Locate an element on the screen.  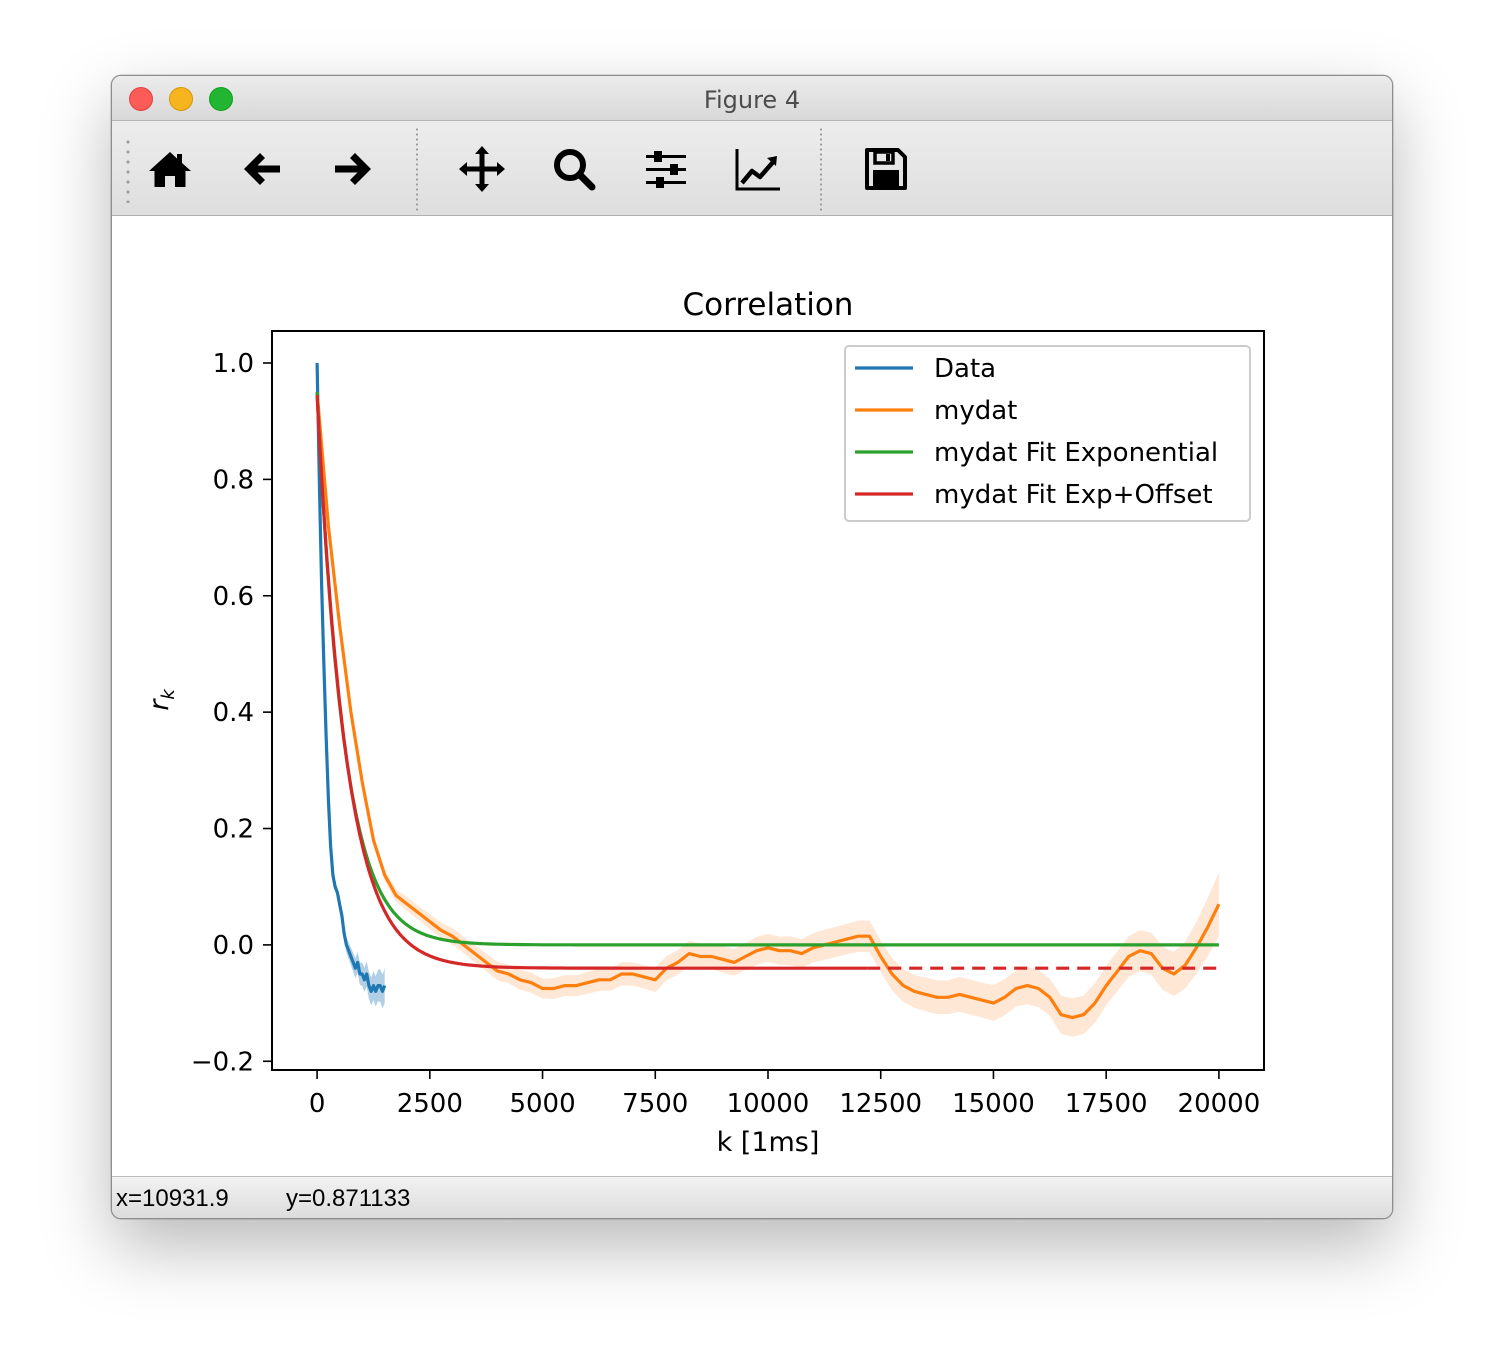
subplots-button is located at coordinates (666, 169).